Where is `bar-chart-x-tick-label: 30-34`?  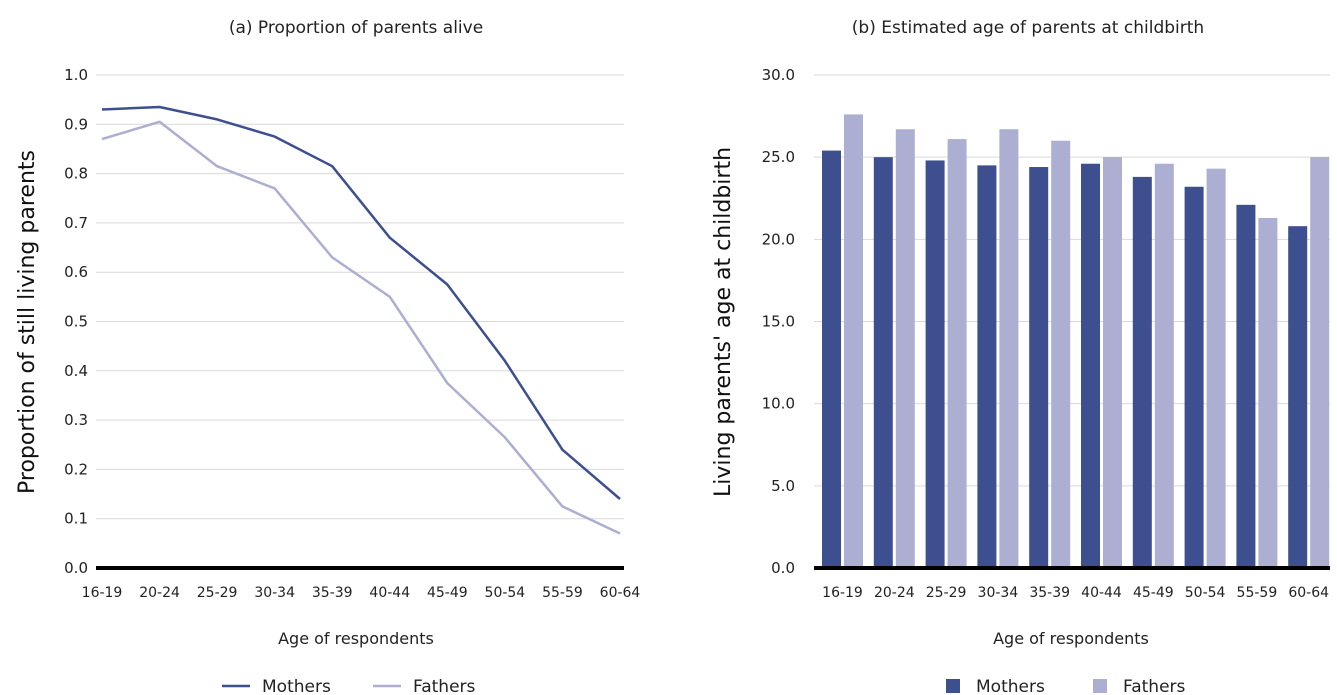 bar-chart-x-tick-label: 30-34 is located at coordinates (998, 593).